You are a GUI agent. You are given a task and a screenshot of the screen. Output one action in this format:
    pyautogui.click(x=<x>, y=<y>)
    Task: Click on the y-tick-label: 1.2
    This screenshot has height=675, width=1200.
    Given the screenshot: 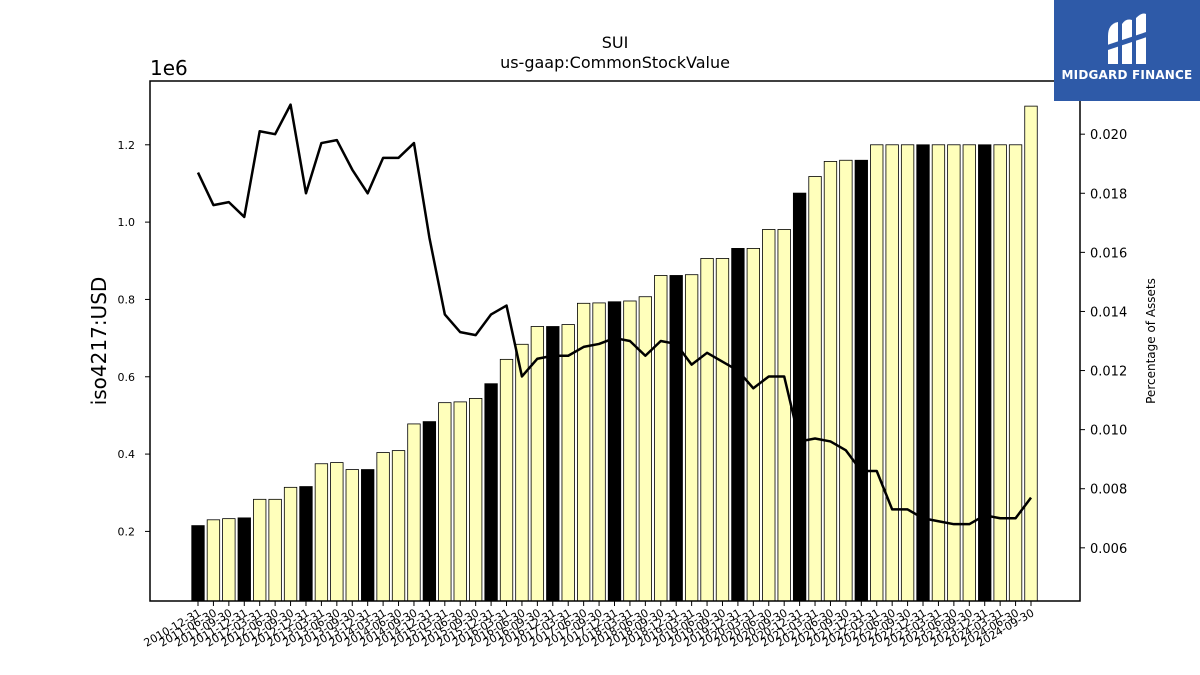 What is the action you would take?
    pyautogui.click(x=127, y=145)
    